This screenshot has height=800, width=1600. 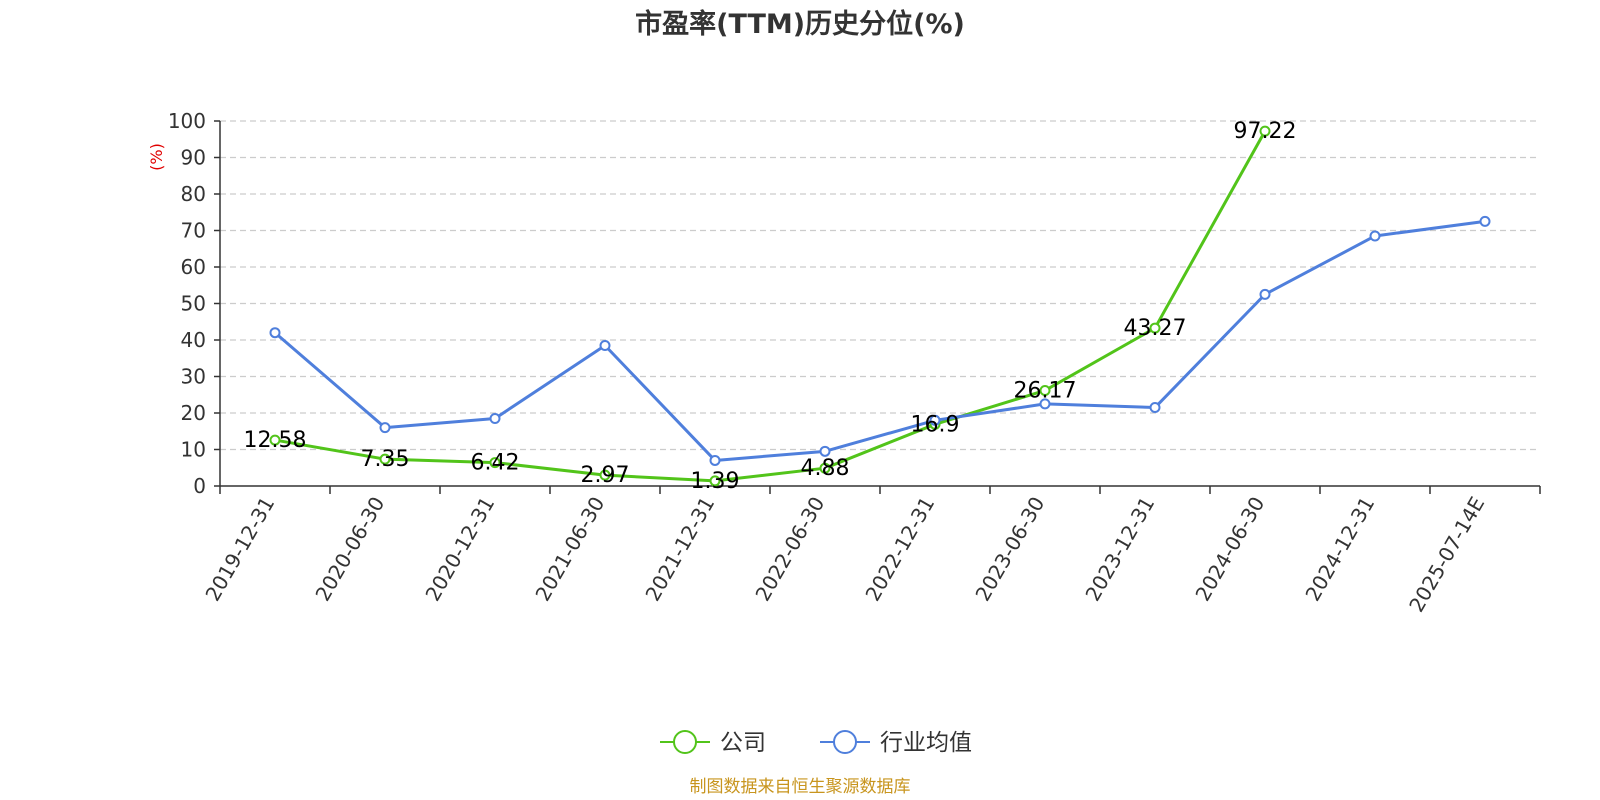 What do you see at coordinates (685, 742) in the screenshot?
I see `legend-marker-公司` at bounding box center [685, 742].